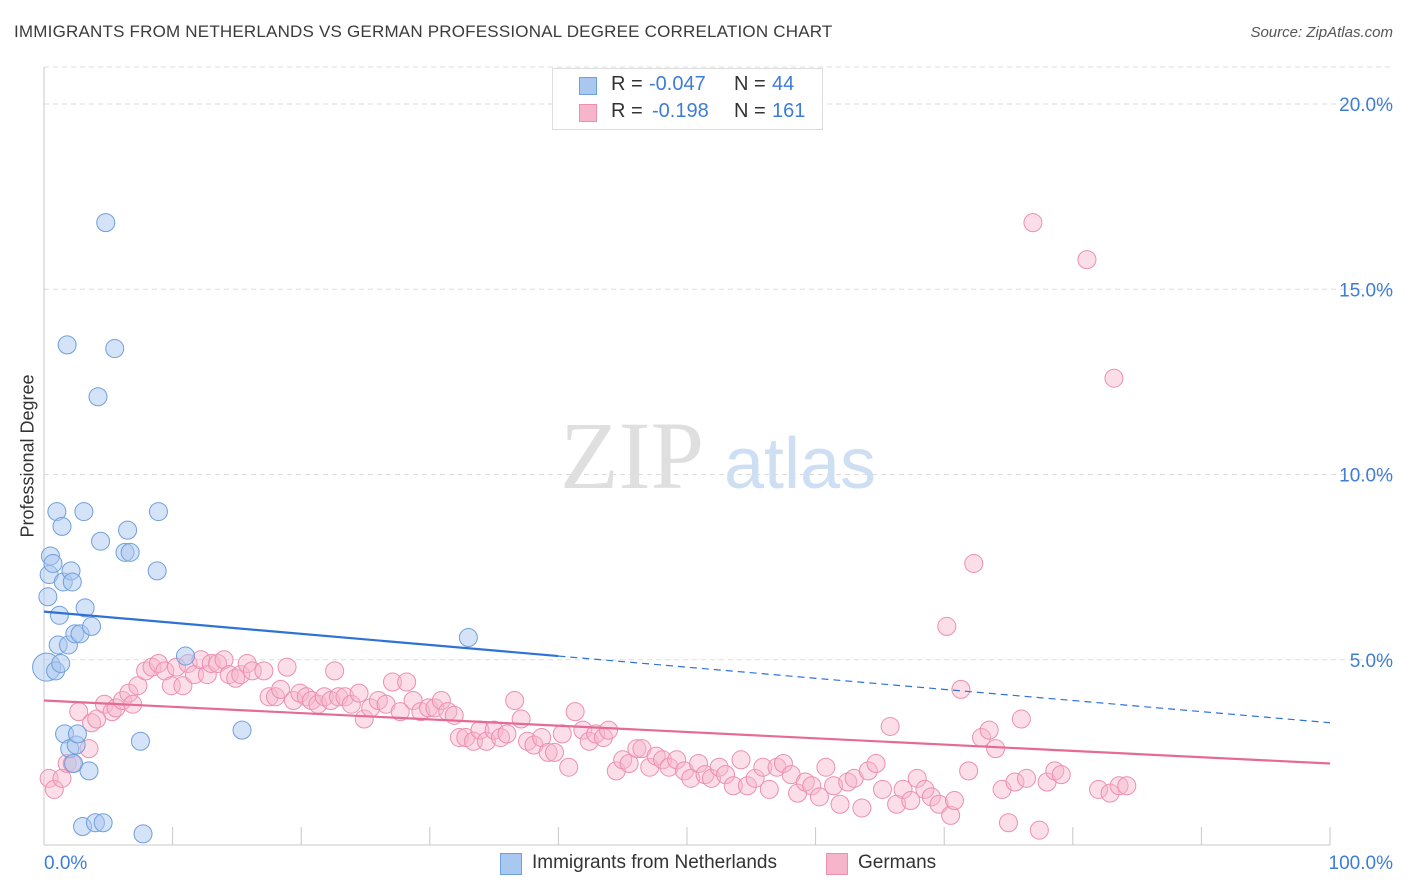 Image resolution: width=1406 pixels, height=892 pixels. What do you see at coordinates (718, 455) in the screenshot?
I see `watermark: ZIP atlas` at bounding box center [718, 455].